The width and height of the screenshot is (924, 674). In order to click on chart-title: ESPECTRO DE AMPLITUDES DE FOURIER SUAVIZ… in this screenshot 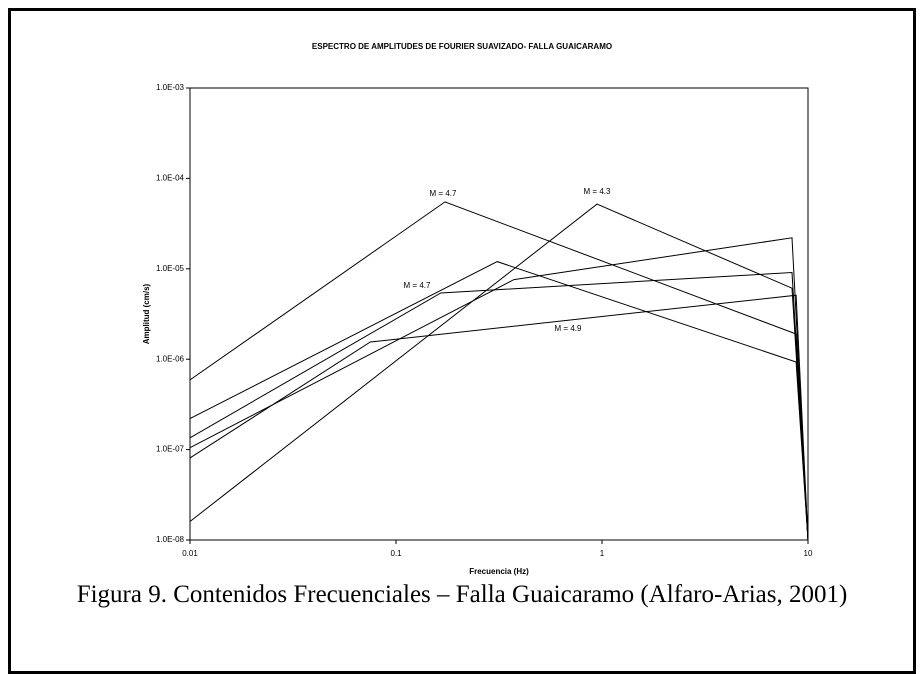, I will do `click(462, 46)`.